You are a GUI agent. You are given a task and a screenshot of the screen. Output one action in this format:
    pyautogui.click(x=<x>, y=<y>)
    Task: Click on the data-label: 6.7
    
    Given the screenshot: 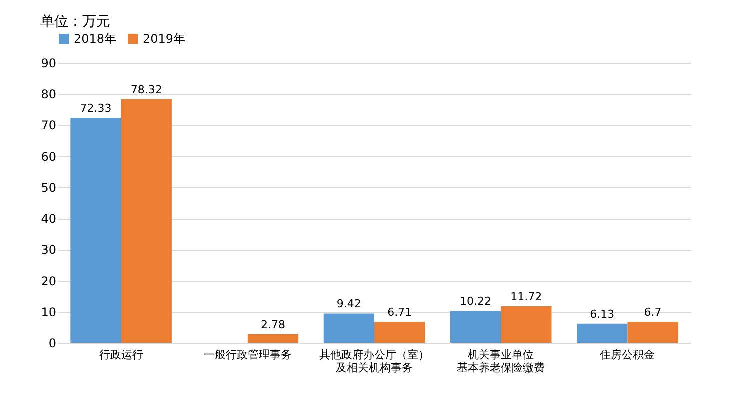 What is the action you would take?
    pyautogui.click(x=653, y=313)
    